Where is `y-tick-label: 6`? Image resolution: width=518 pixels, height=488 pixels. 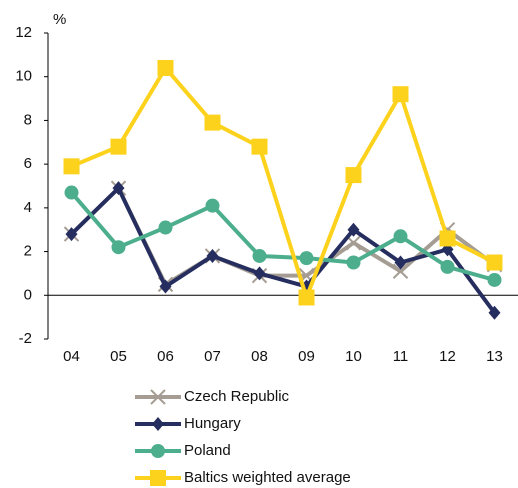 y-tick-label: 6 is located at coordinates (28, 163).